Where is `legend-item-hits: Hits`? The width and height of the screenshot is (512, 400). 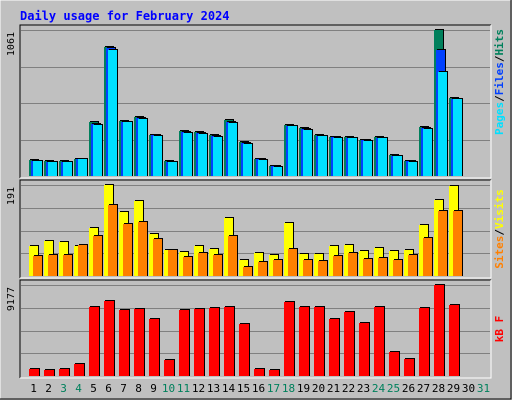
legend-item-hits: Hits is located at coordinates (499, 42).